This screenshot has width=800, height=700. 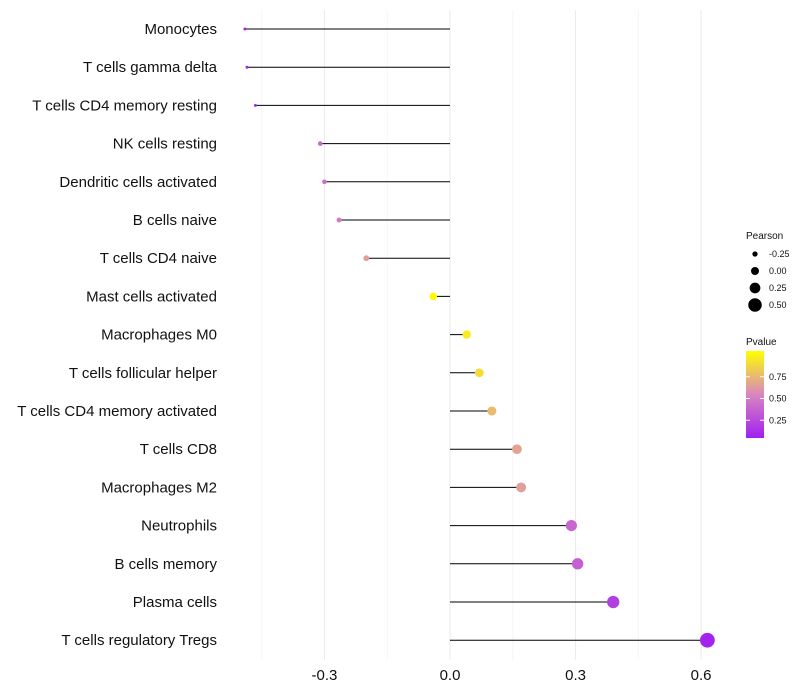 I want to click on size-legend-title: Pearson, so click(x=764, y=236).